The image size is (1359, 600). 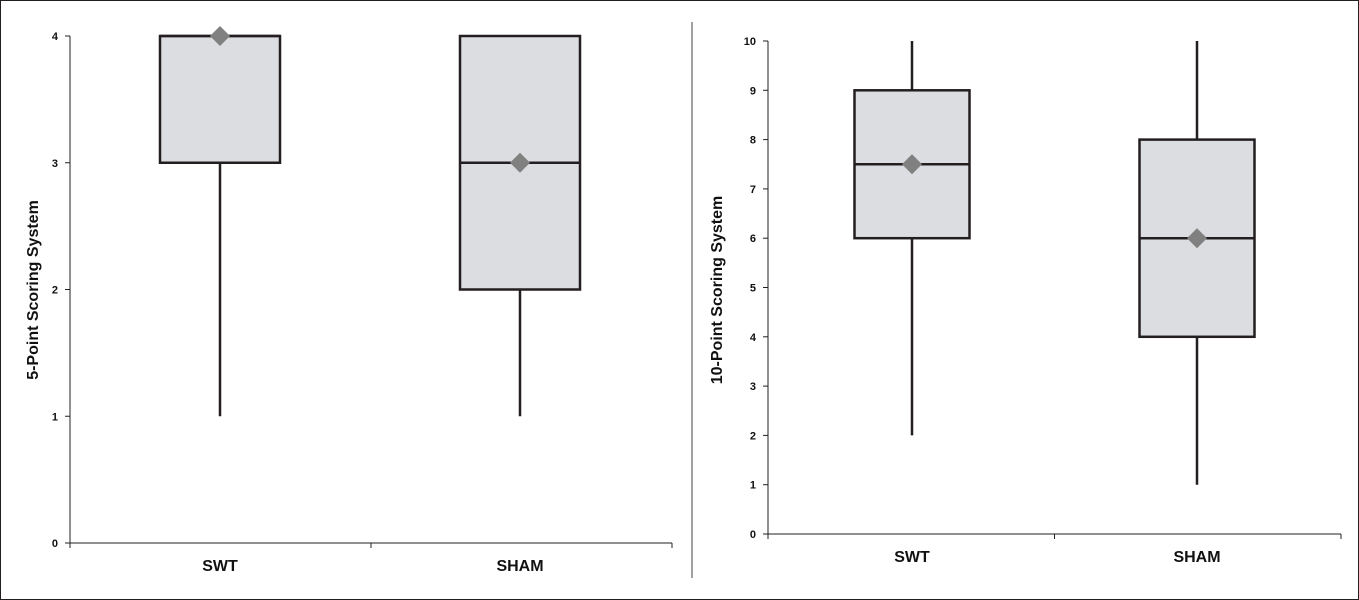 I want to click on y-axis-title: 10-Point Scoring System, so click(x=717, y=290).